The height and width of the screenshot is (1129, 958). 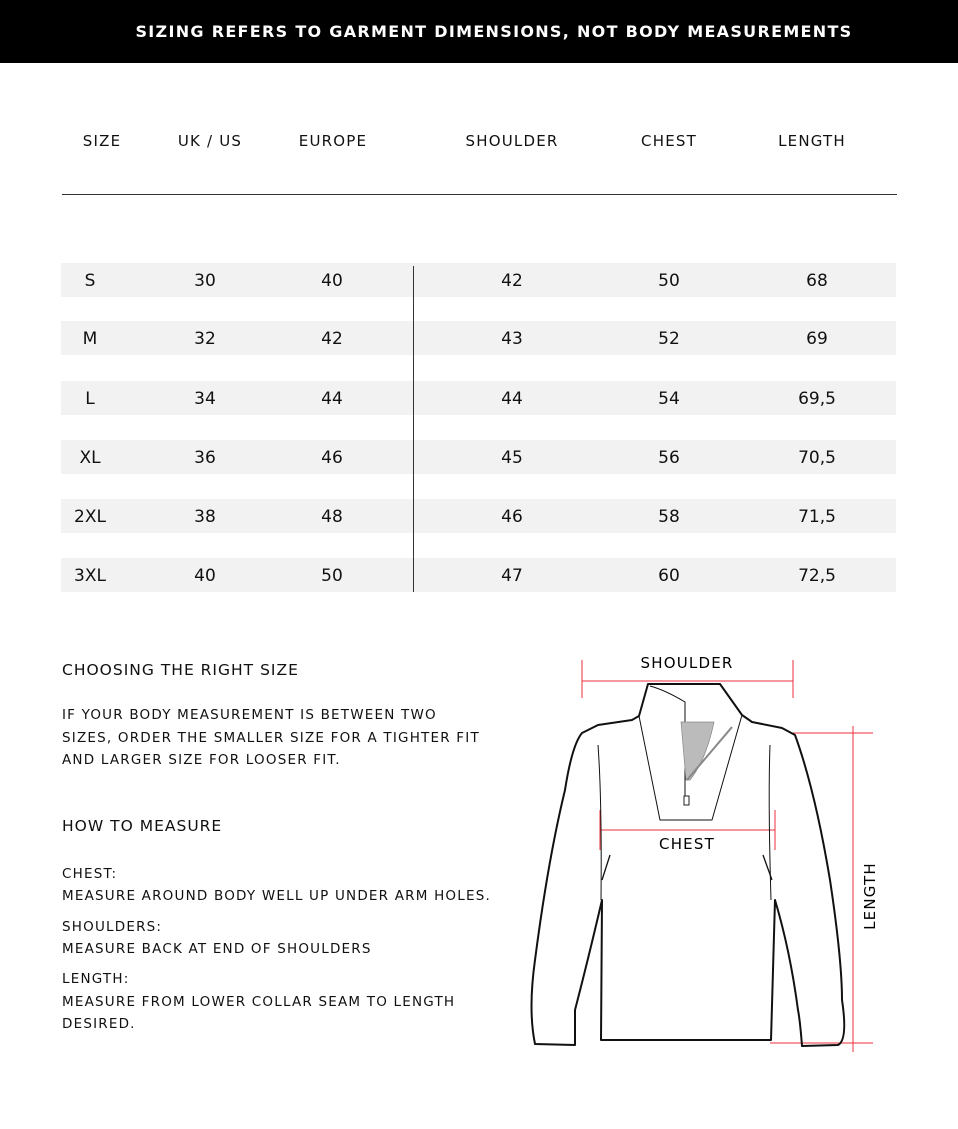 I want to click on cell-length: 69,5, so click(x=817, y=399).